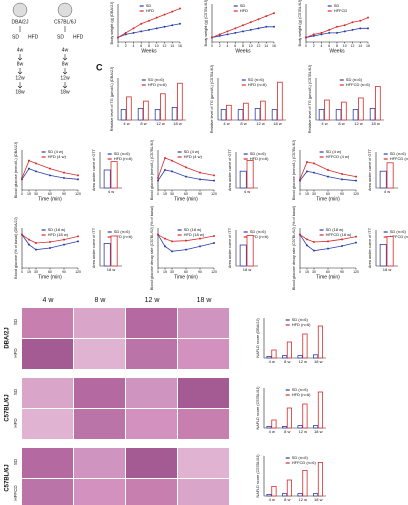  Describe the element at coordinates (20, 78) in the screenshot. I see `week-label: 12w` at that location.